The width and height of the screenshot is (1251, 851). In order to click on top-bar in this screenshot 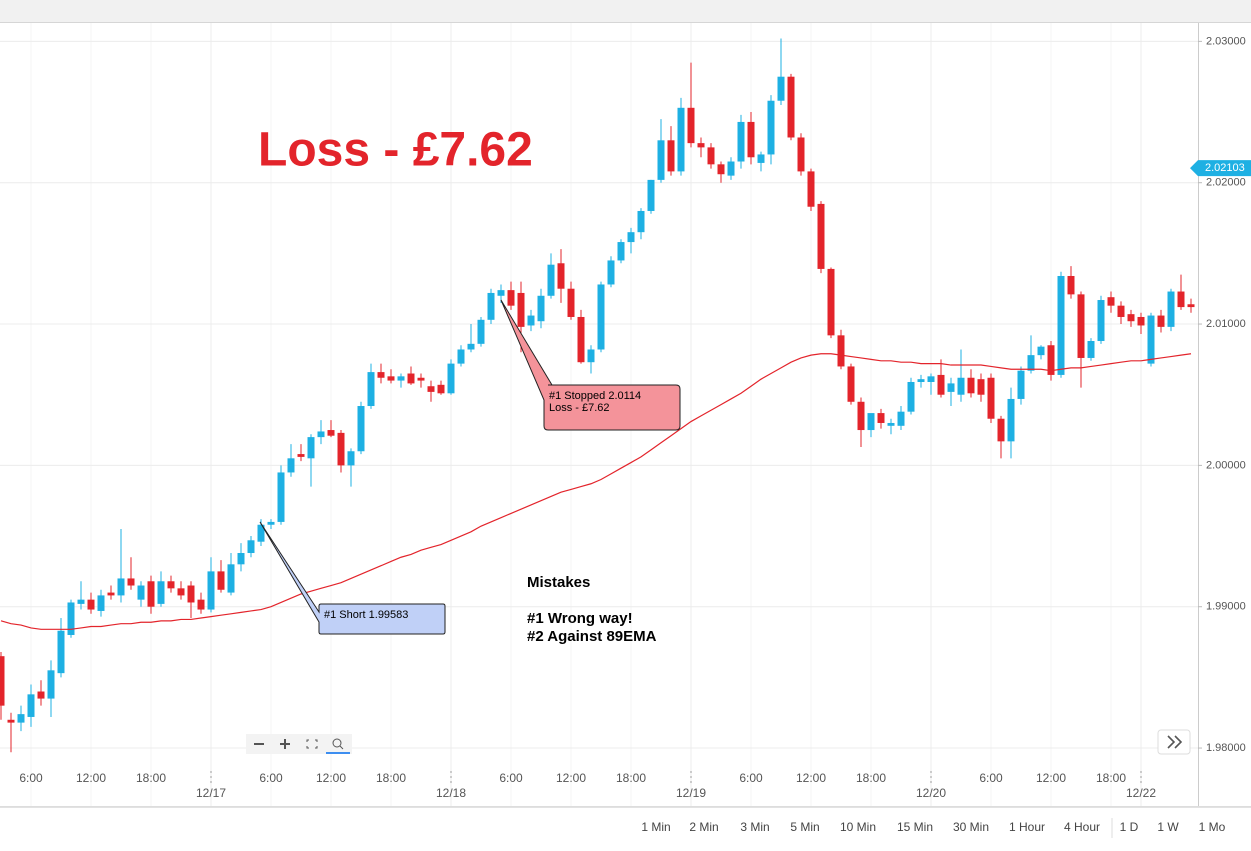, I will do `click(625, 11)`.